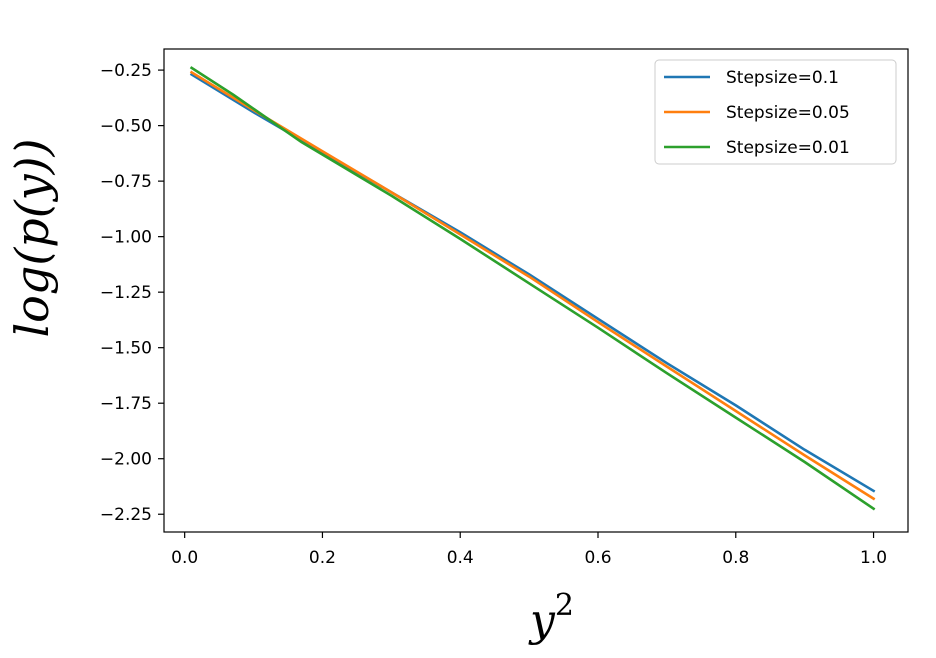 The height and width of the screenshot is (658, 936). I want to click on x-tick-label: 0.2, so click(322, 558).